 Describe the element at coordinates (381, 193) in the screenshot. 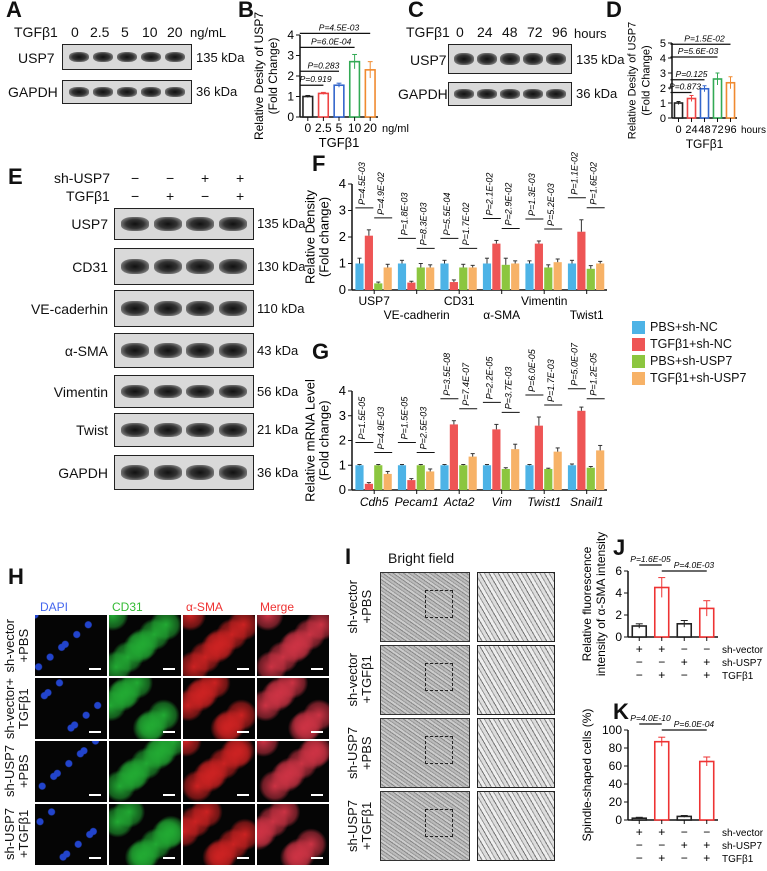

I see `p-value-label: P=4.9E-02` at that location.